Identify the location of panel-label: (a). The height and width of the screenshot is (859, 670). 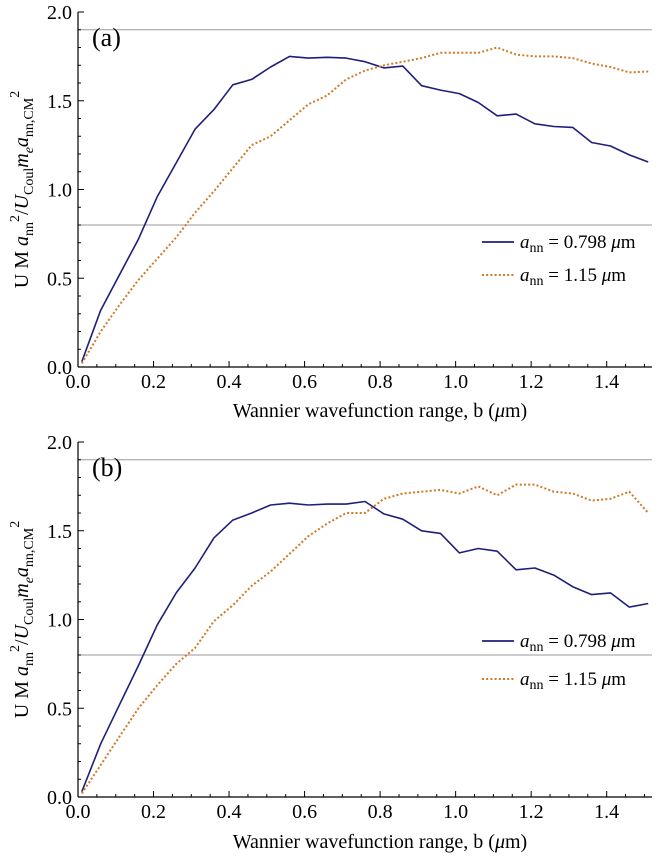
(106, 37).